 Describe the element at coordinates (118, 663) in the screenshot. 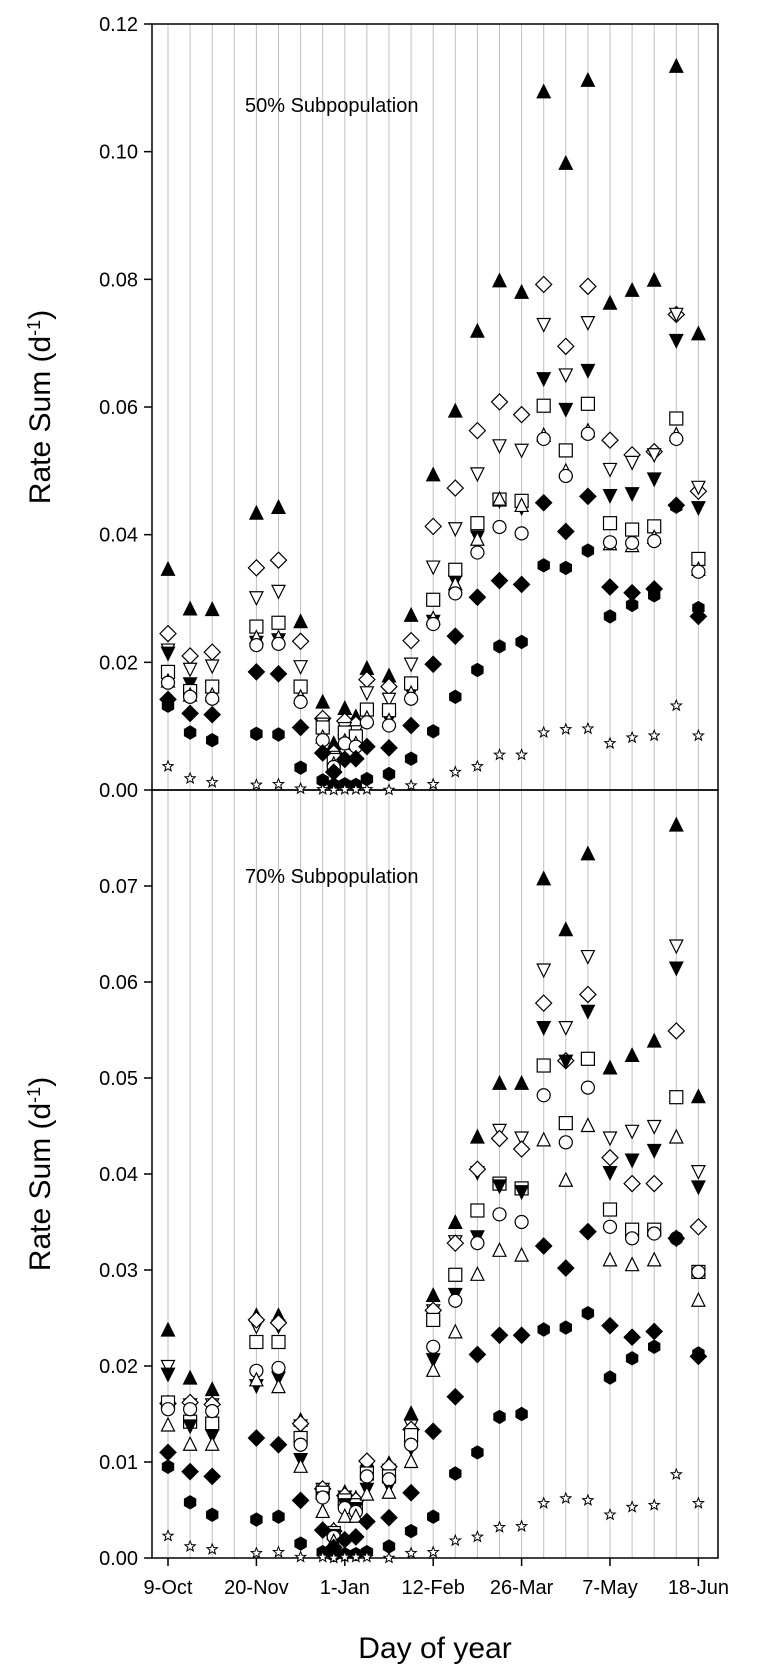

I see `y-tick-label: 0.02` at that location.